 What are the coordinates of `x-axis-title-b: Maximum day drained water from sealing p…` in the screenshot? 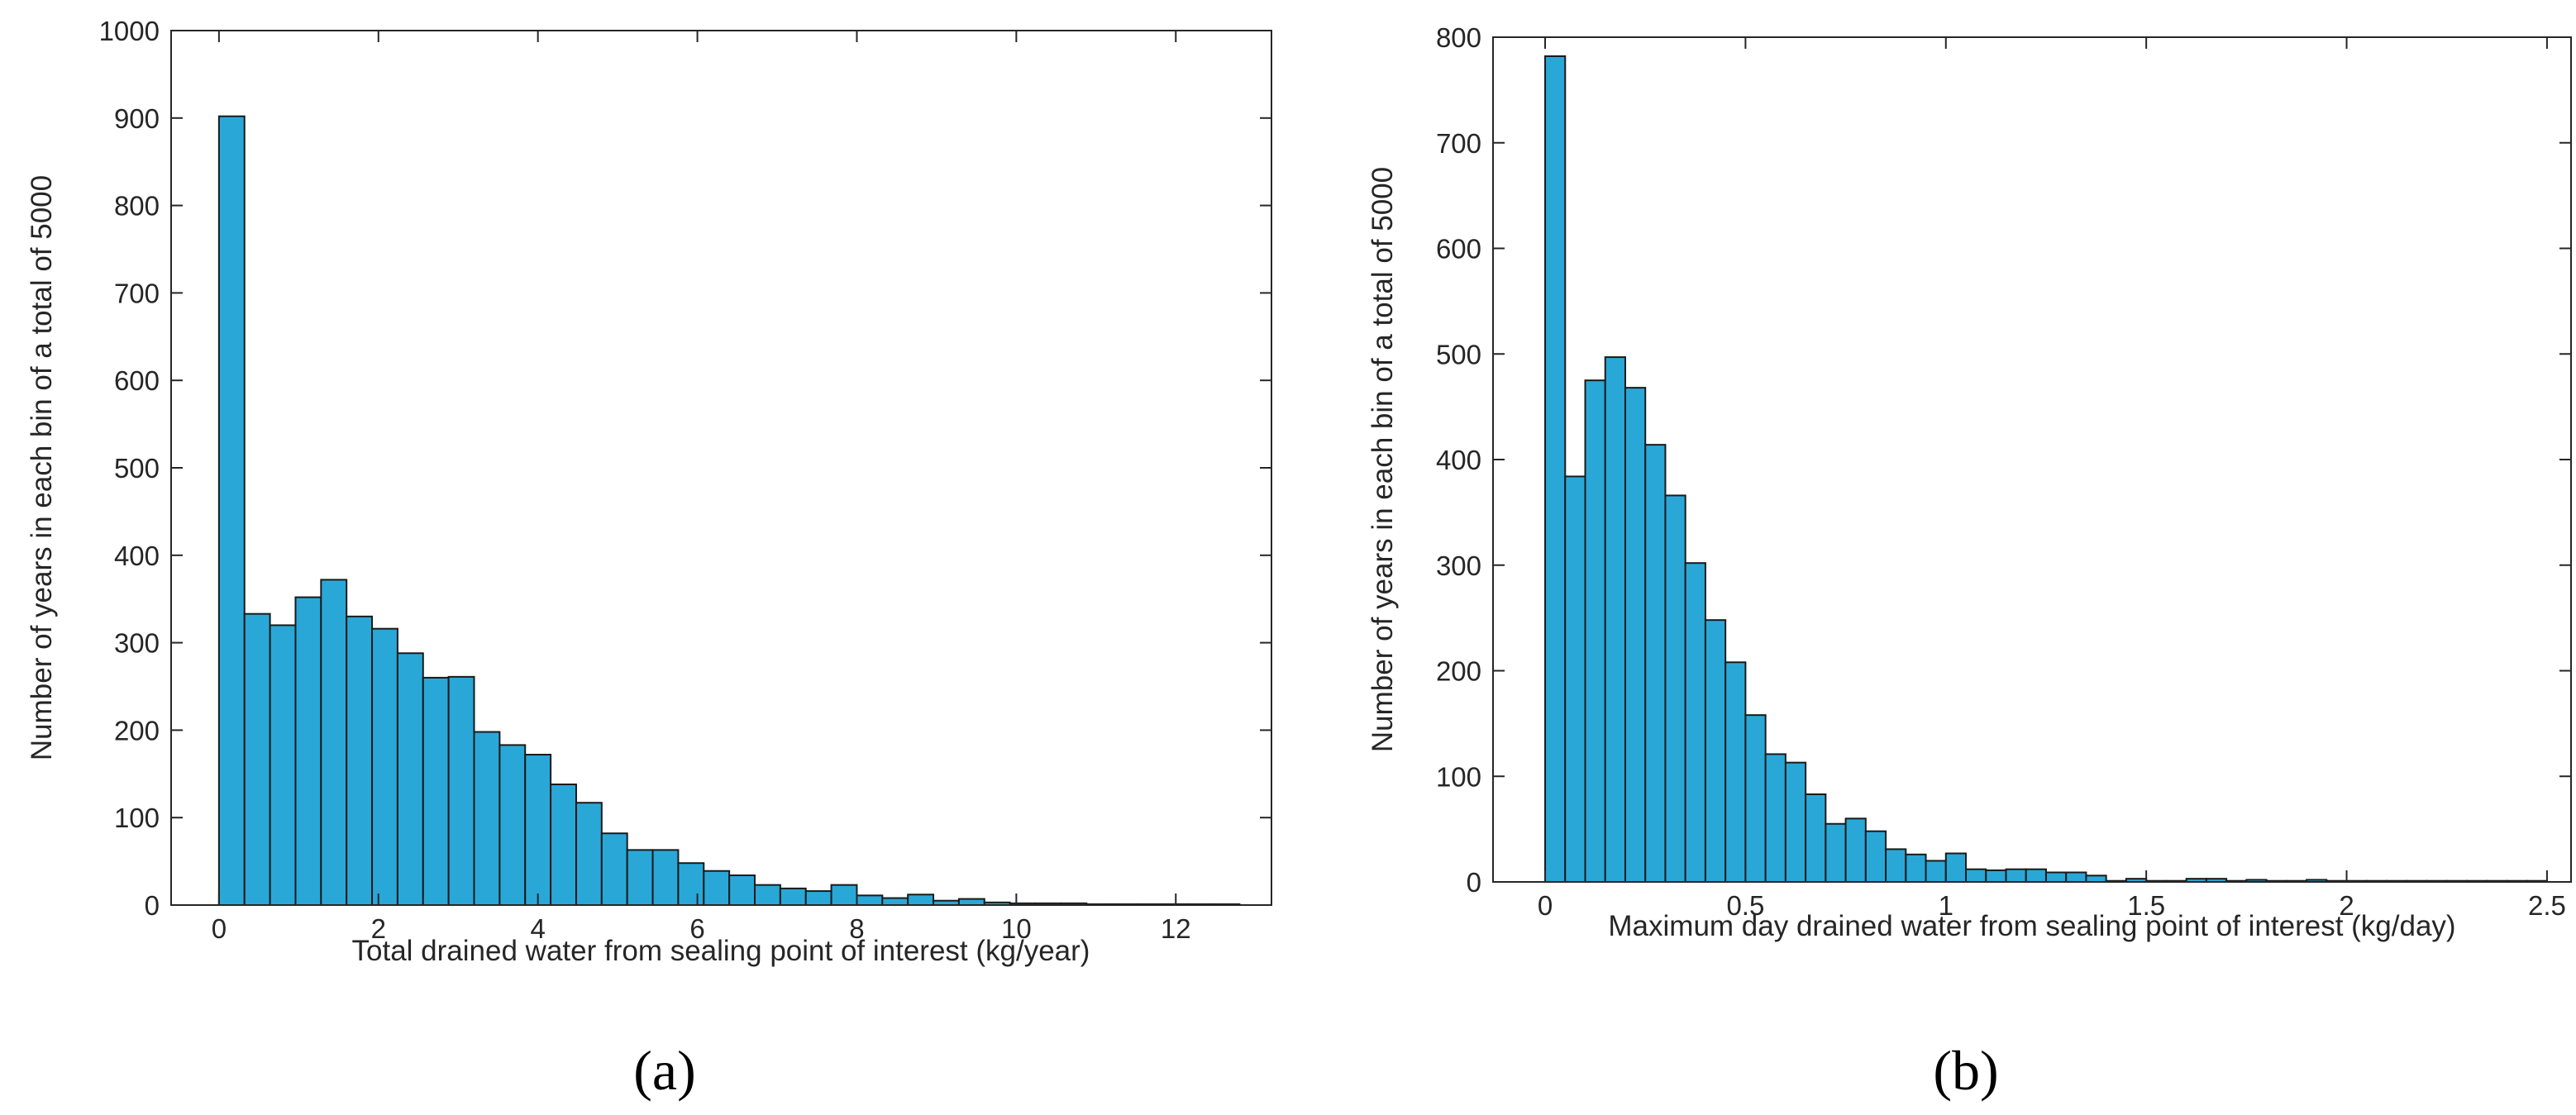 It's located at (2032, 926).